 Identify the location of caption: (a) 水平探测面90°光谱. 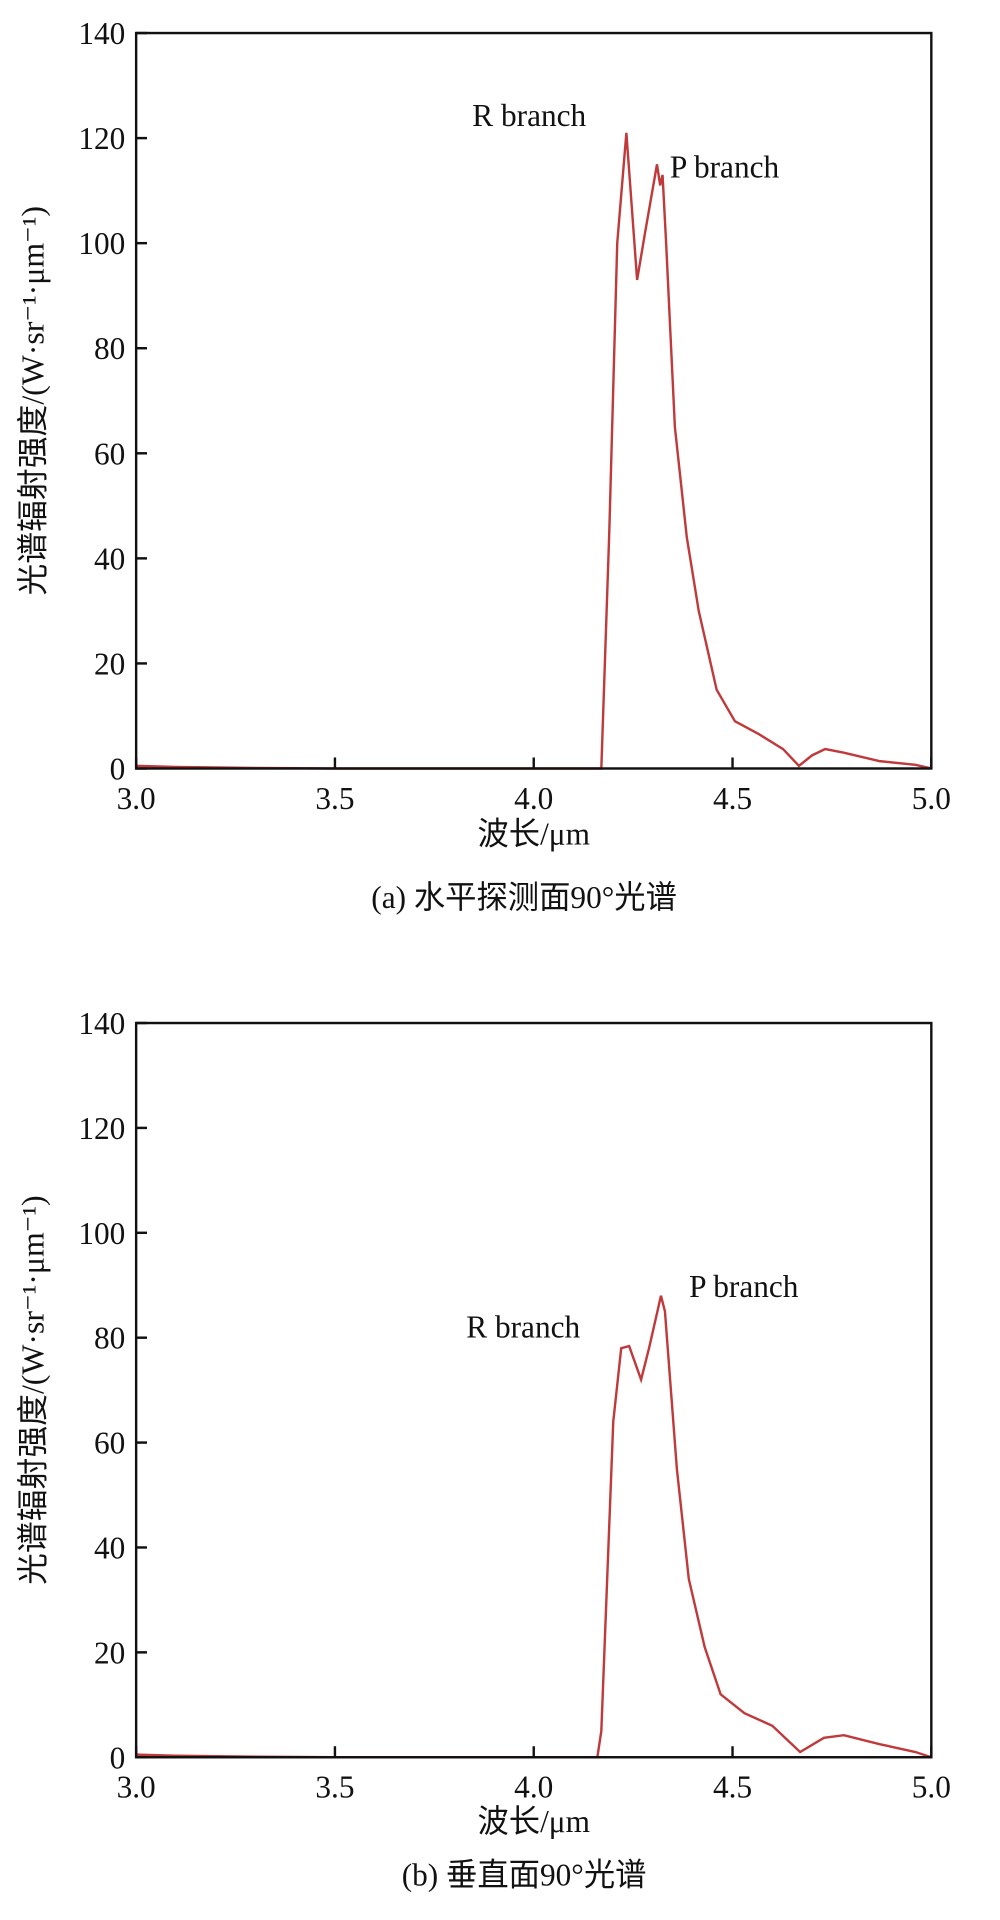
(524, 897).